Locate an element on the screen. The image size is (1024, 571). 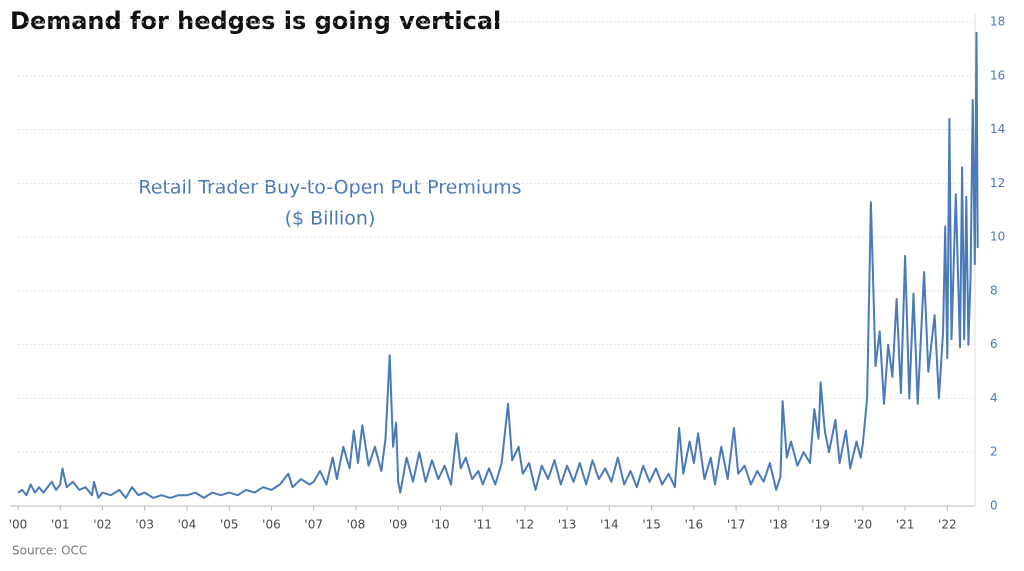
x-tick-label: '05 is located at coordinates (229, 525).